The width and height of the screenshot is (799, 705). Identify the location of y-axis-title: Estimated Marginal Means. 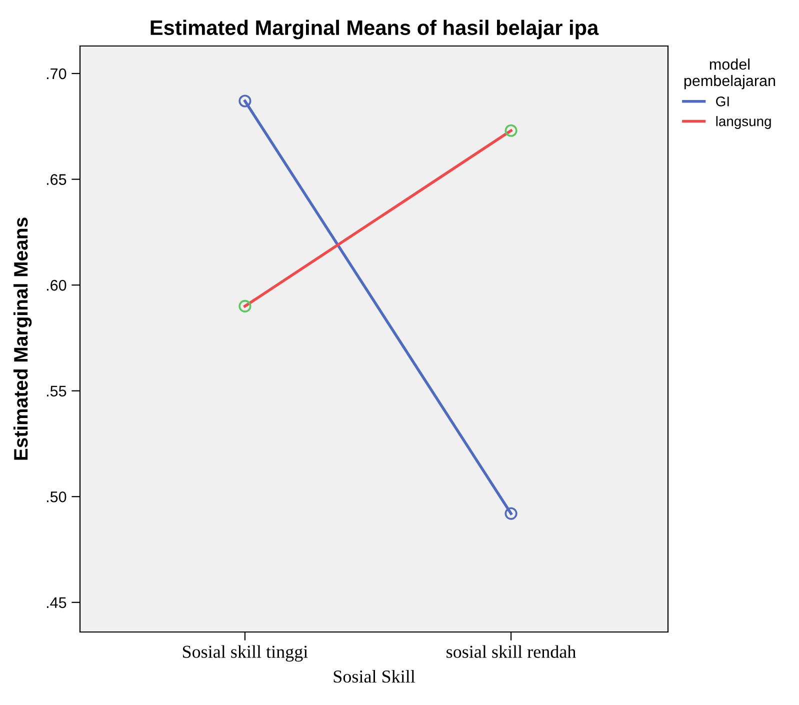
(22, 339).